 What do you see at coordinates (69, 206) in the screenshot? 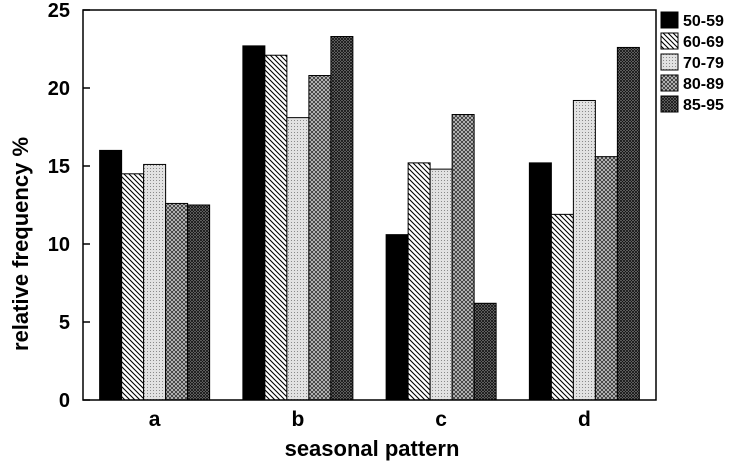
I see `y-axis-ticks: 0 5 10 15 20 25` at bounding box center [69, 206].